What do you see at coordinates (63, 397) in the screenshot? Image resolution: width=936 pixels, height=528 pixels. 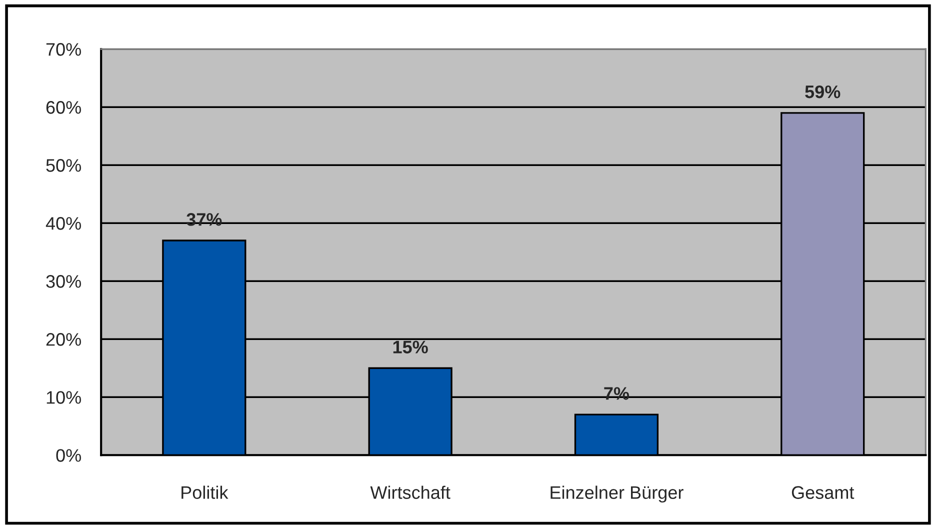 I see `y-tick-label: 10%` at bounding box center [63, 397].